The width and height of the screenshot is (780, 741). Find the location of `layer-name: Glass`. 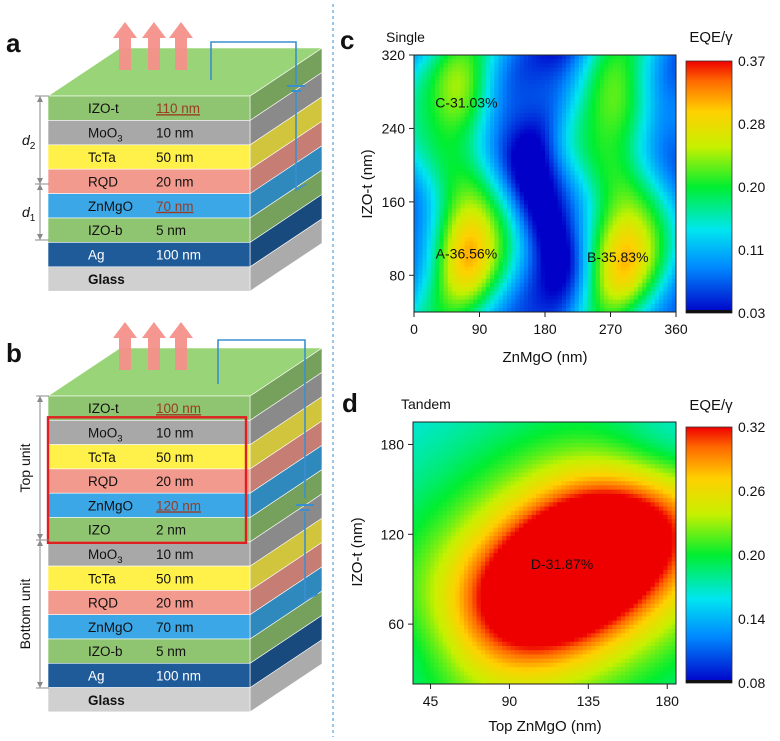

layer-name: Glass is located at coordinates (106, 279).